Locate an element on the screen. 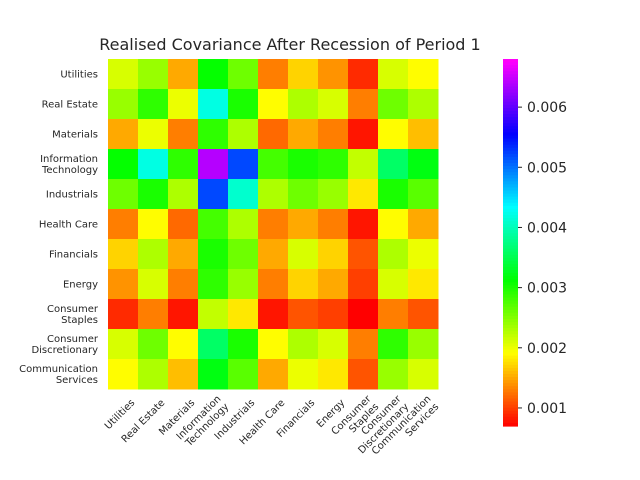 Image resolution: width=640 pixels, height=480 pixels. colorbar-tick-label: 0.003 is located at coordinates (547, 289).